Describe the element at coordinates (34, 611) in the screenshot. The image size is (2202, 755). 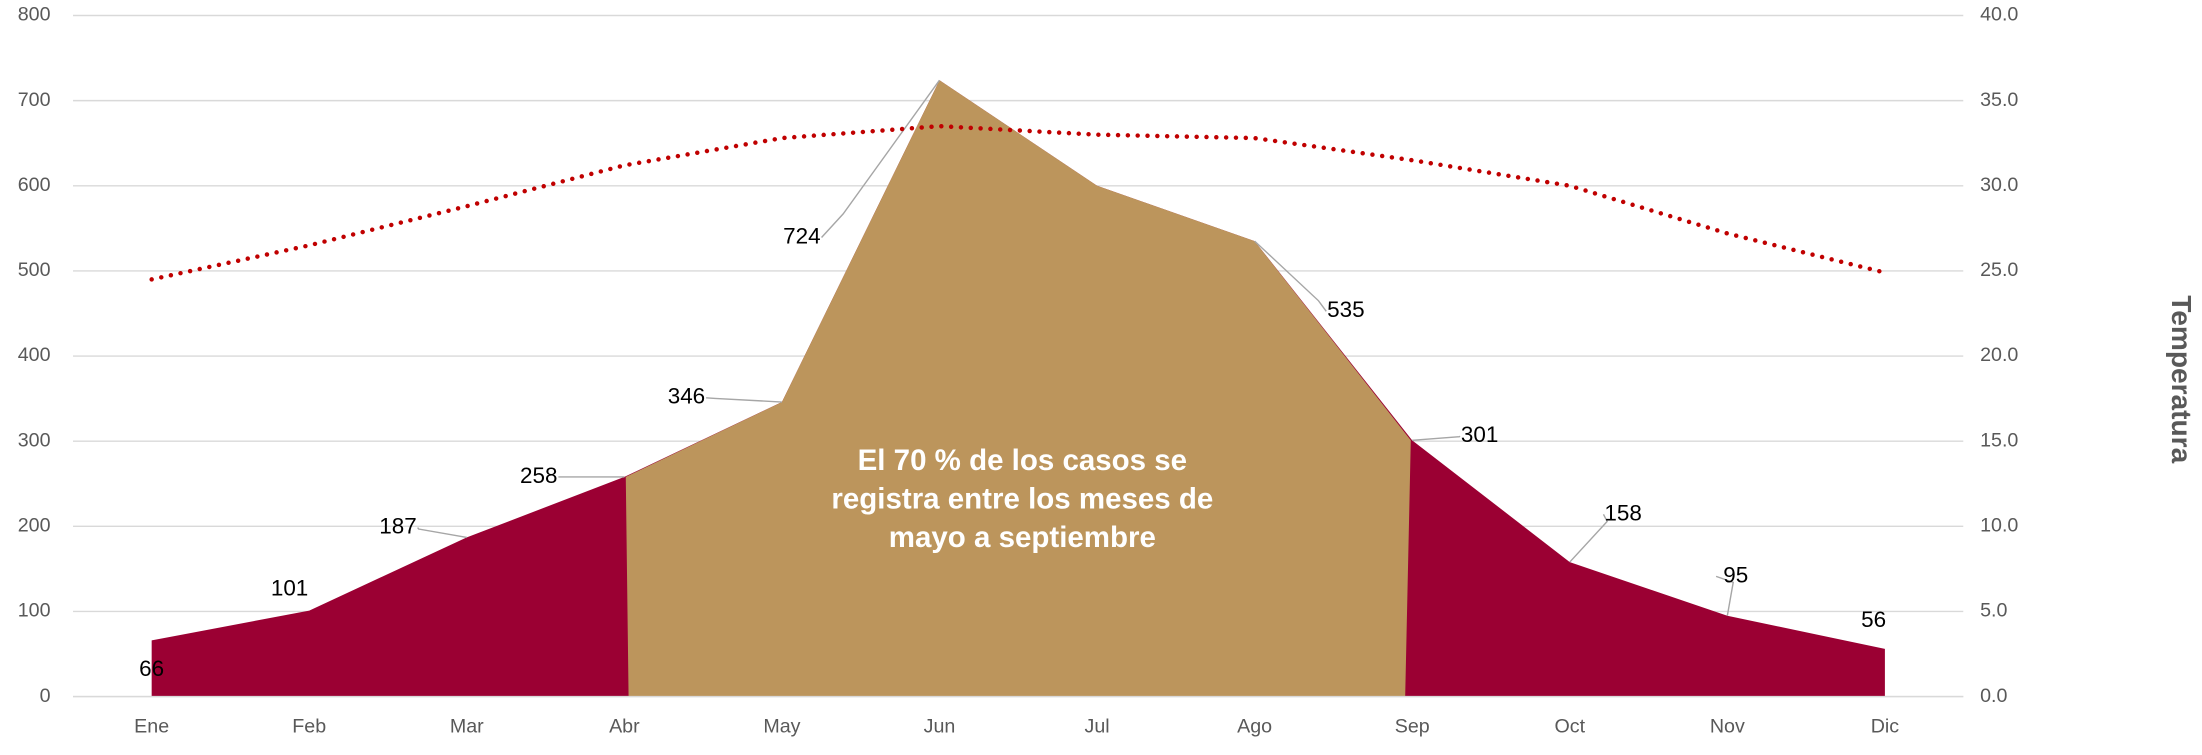
I see `y-tick-label: 100` at that location.